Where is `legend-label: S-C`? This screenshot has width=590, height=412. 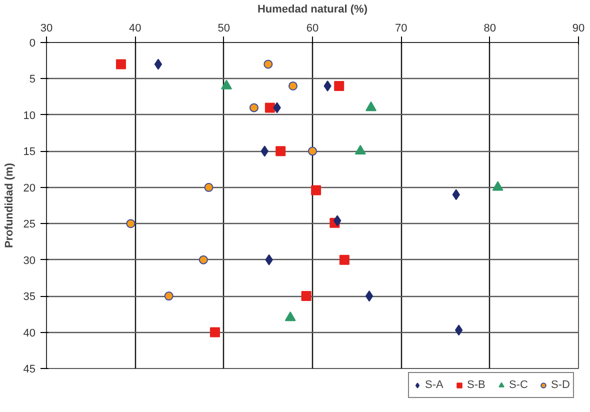 legend-label: S-C is located at coordinates (519, 385).